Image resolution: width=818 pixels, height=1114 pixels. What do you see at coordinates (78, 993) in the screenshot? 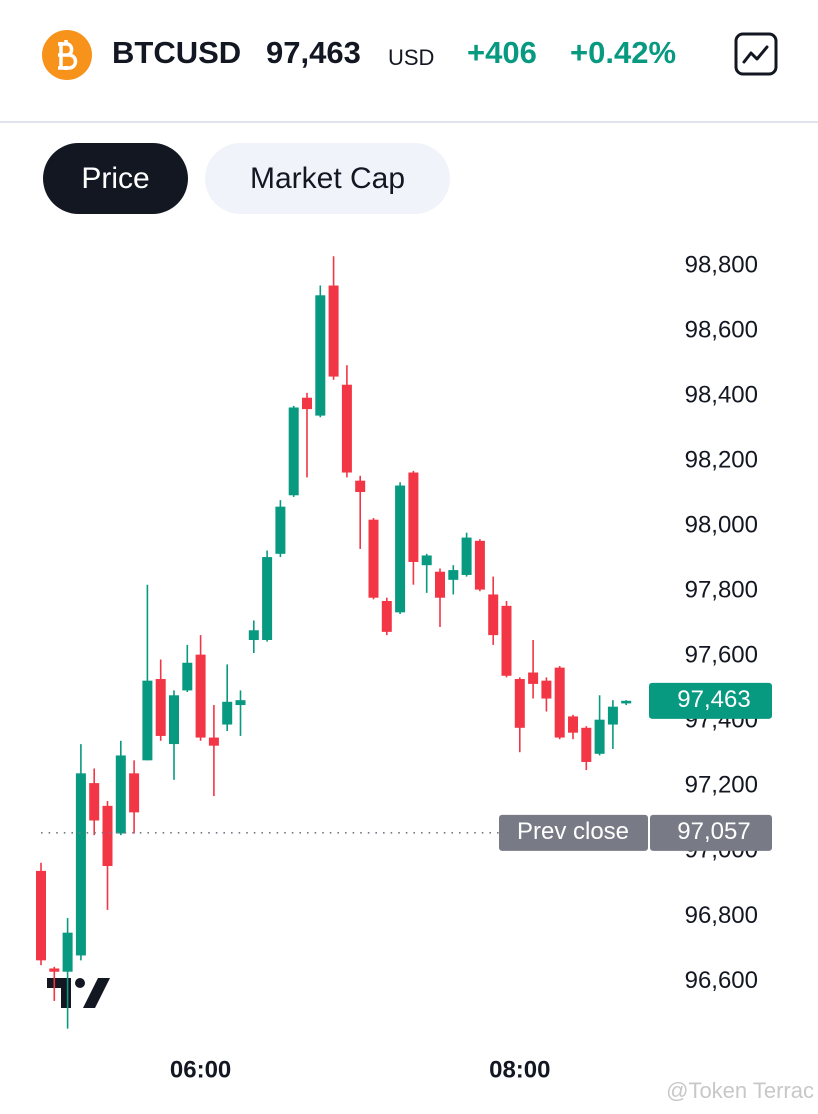
I see `logo` at bounding box center [78, 993].